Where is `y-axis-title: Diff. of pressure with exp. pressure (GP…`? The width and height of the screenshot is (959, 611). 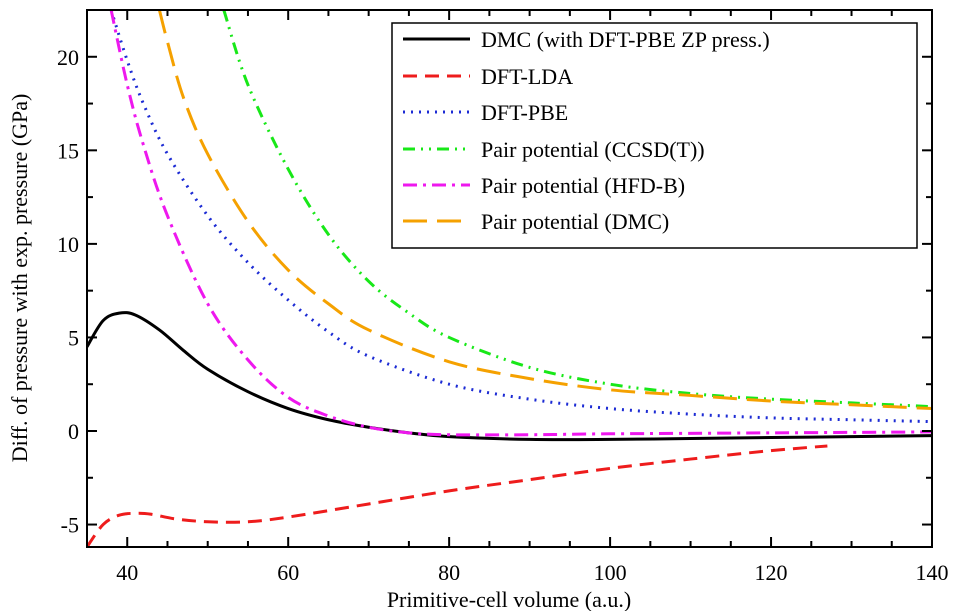
y-axis-title: Diff. of pressure with exp. pressure (GP… is located at coordinates (19, 278).